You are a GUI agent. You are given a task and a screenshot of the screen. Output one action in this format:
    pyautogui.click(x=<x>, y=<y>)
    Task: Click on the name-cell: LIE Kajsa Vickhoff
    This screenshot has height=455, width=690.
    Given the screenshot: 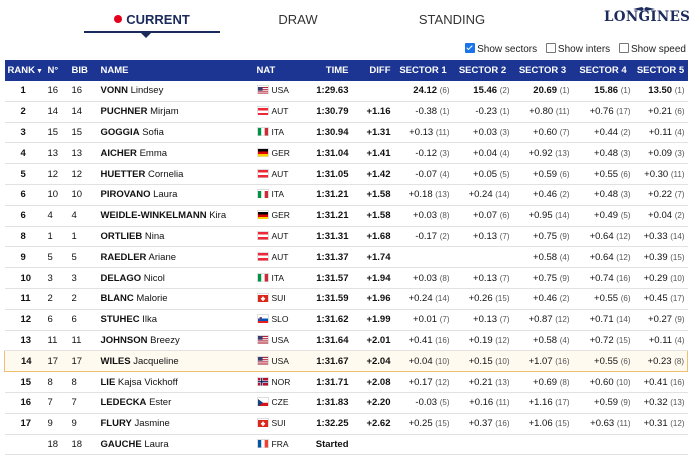 What is the action you would take?
    pyautogui.click(x=175, y=382)
    